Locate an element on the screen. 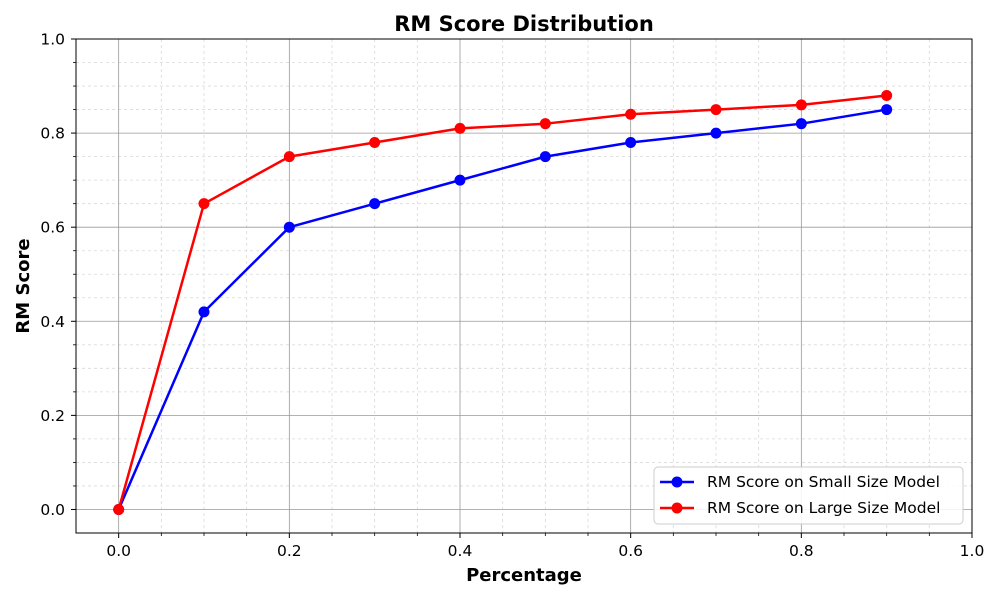 Image resolution: width=1000 pixels, height=604 pixels. x-axis-label: Percentage is located at coordinates (524, 575).